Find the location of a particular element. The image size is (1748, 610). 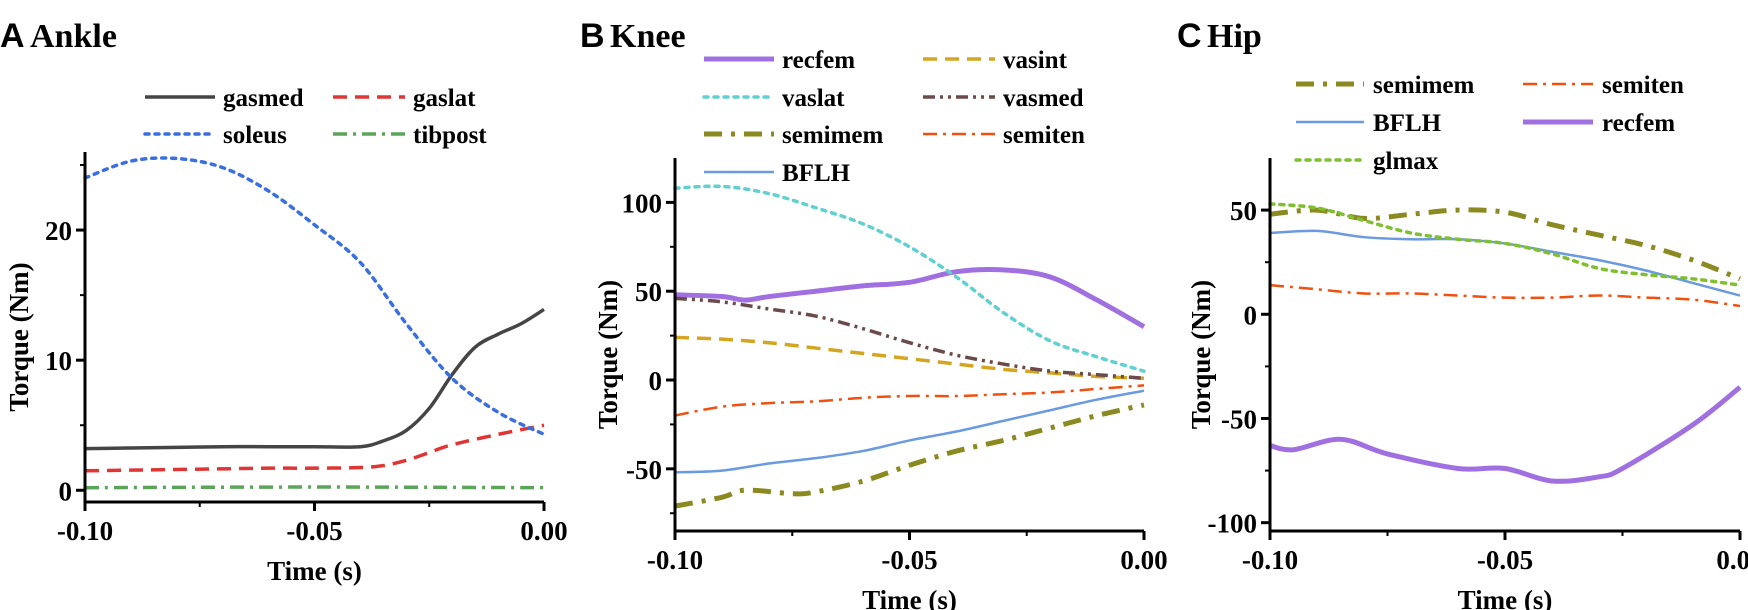

legend-label: gaslat is located at coordinates (444, 98).